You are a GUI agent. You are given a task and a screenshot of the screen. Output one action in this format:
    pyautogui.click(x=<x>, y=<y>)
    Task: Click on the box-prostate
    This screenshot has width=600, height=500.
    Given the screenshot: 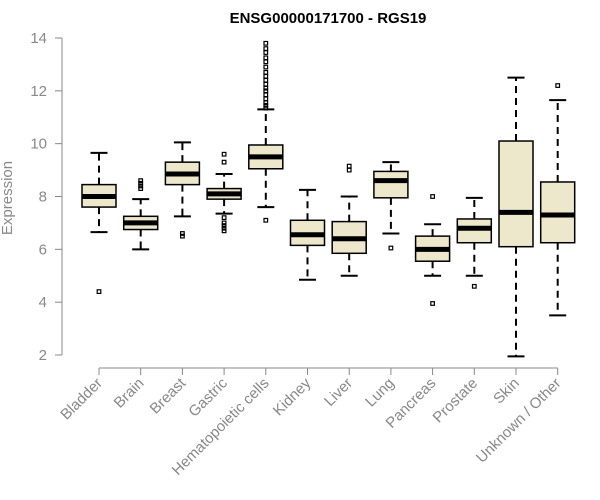 What is the action you would take?
    pyautogui.click(x=474, y=242)
    